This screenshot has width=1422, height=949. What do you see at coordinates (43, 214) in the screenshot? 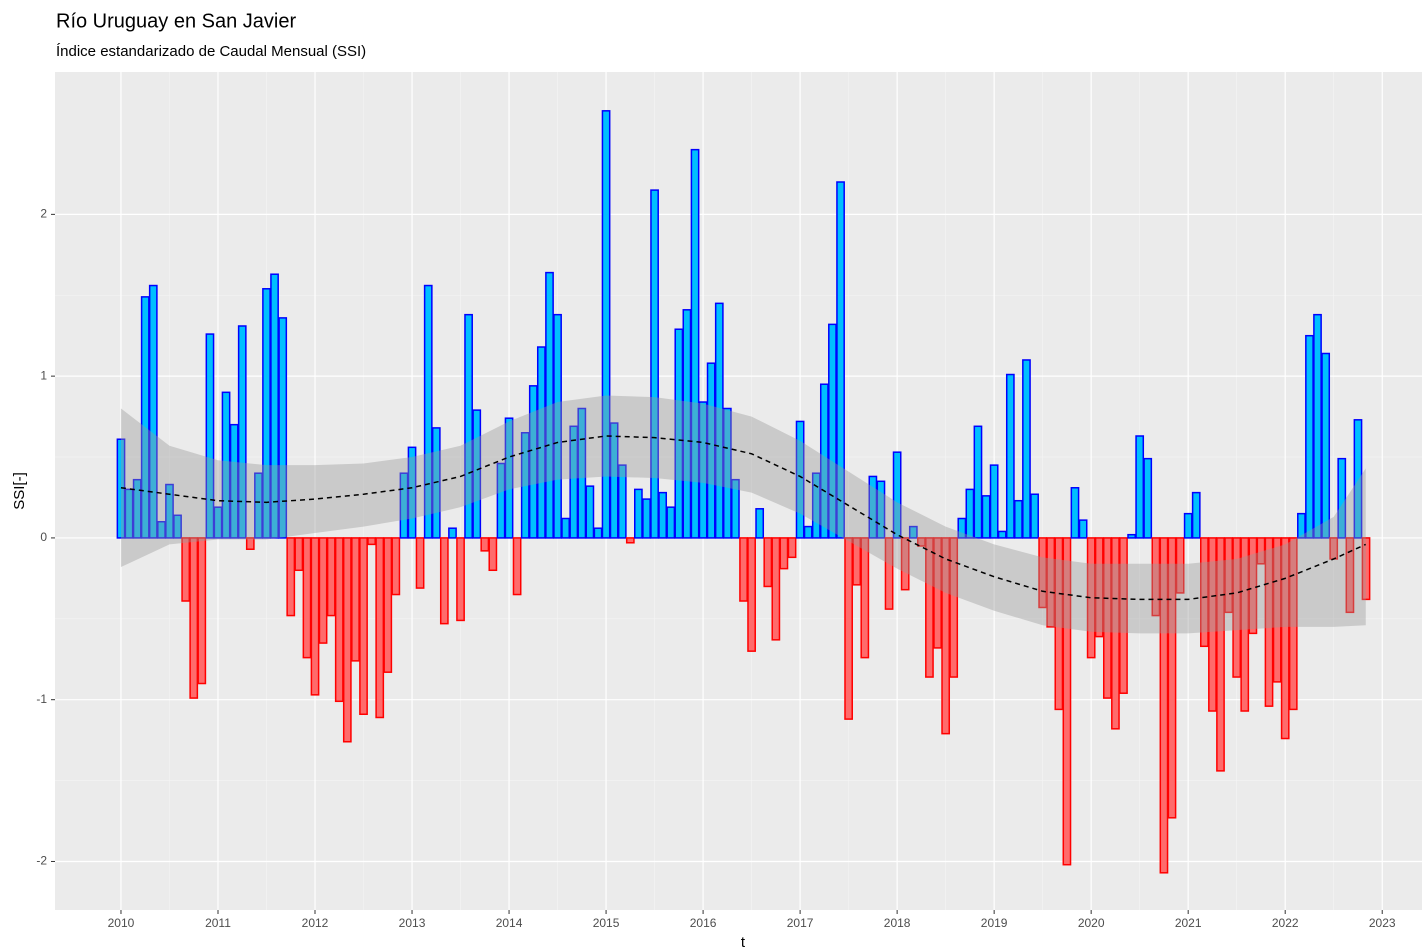
I see `y-tick-label: 2` at bounding box center [43, 214].